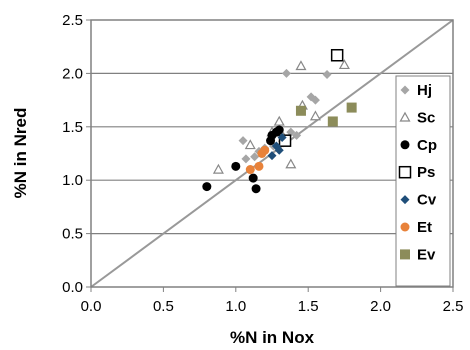  What do you see at coordinates (72, 127) in the screenshot?
I see `y-tick-label: 1.5` at bounding box center [72, 127].